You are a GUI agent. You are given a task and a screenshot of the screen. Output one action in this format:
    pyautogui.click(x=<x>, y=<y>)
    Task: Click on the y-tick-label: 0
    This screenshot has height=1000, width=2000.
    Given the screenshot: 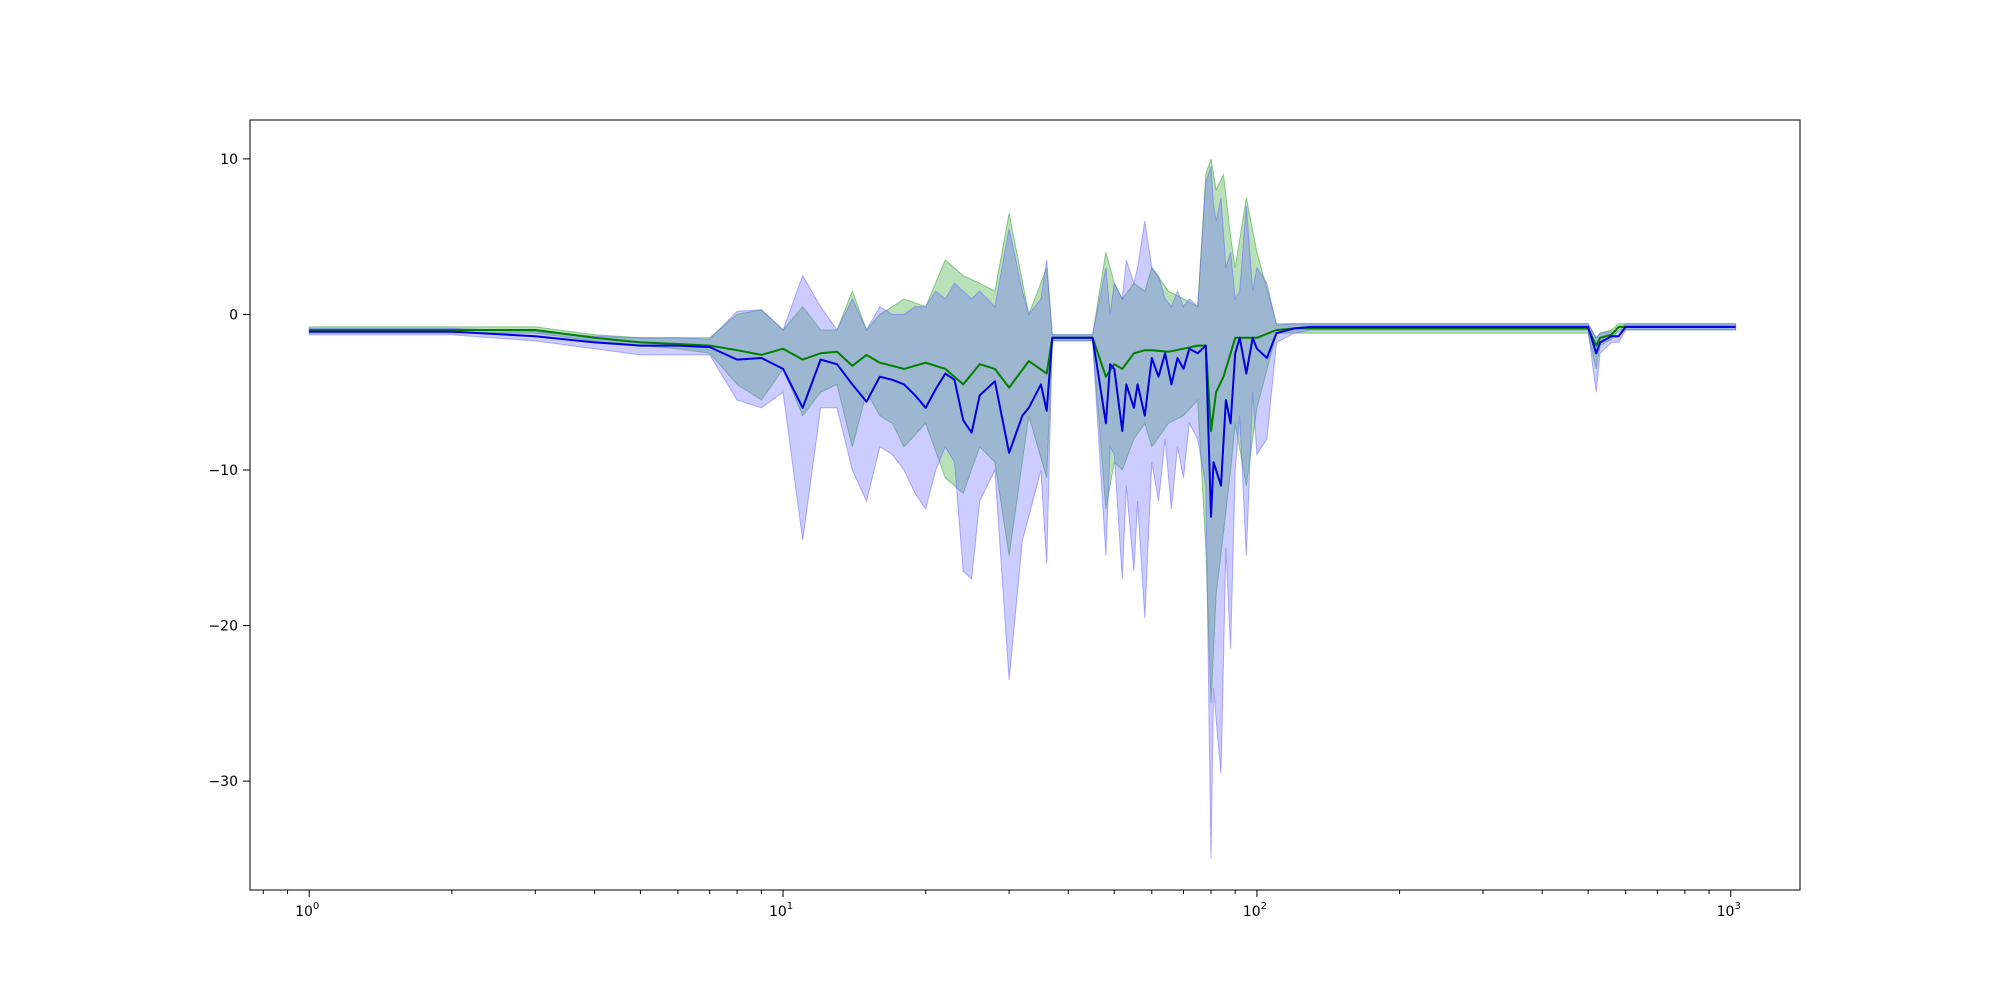 What is the action you would take?
    pyautogui.click(x=233, y=315)
    